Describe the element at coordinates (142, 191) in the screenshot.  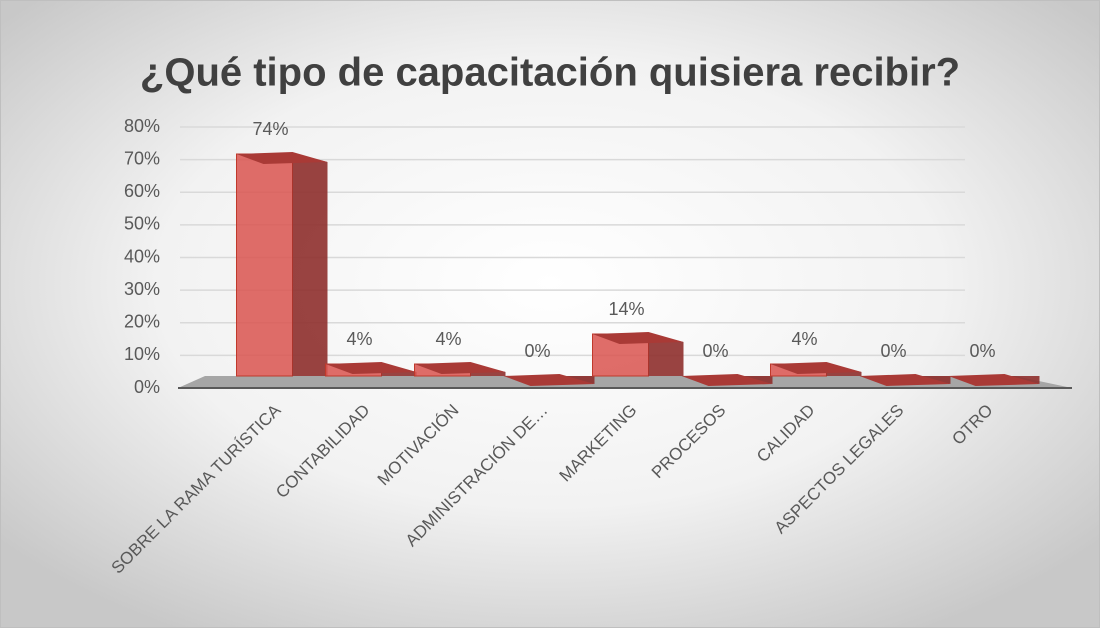
I see `y-tick-label: 60%` at that location.